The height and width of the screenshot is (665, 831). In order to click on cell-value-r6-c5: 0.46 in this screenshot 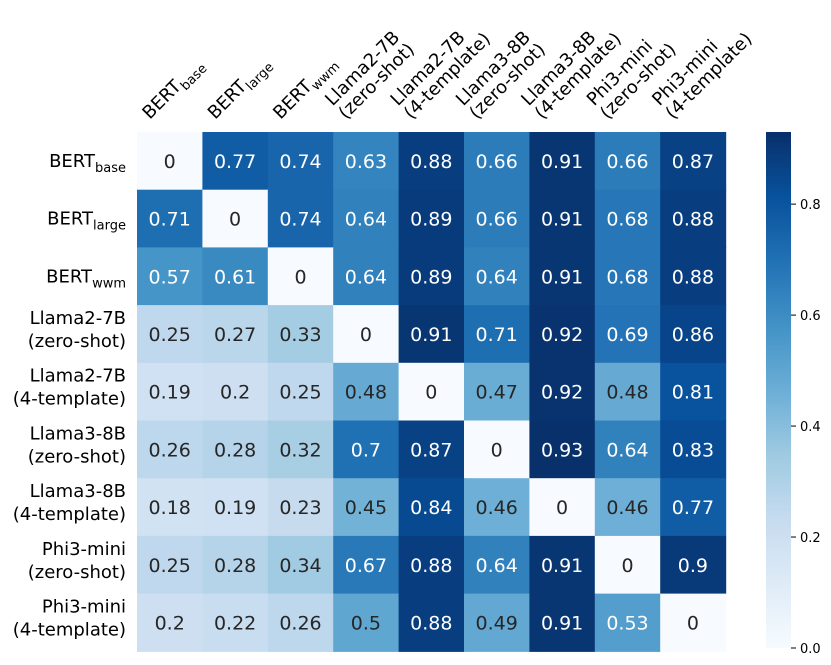, I will do `click(497, 508)`.